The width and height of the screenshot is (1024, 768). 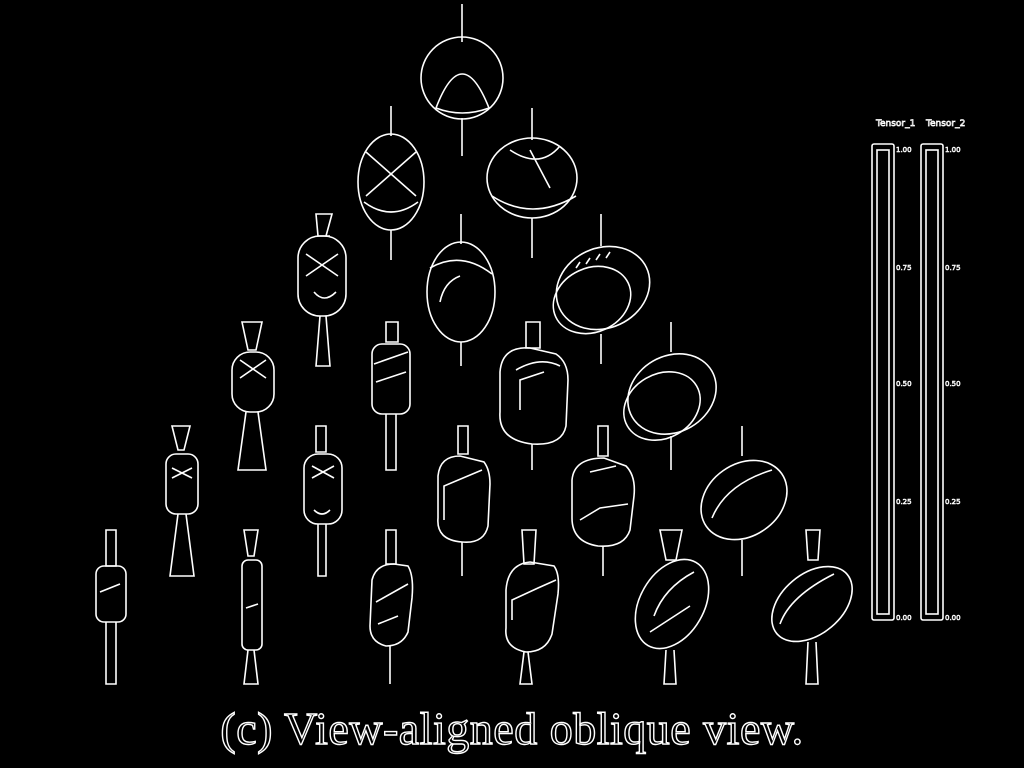 What do you see at coordinates (953, 384) in the screenshot?
I see `colorbar-2-tick-3: 0.50` at bounding box center [953, 384].